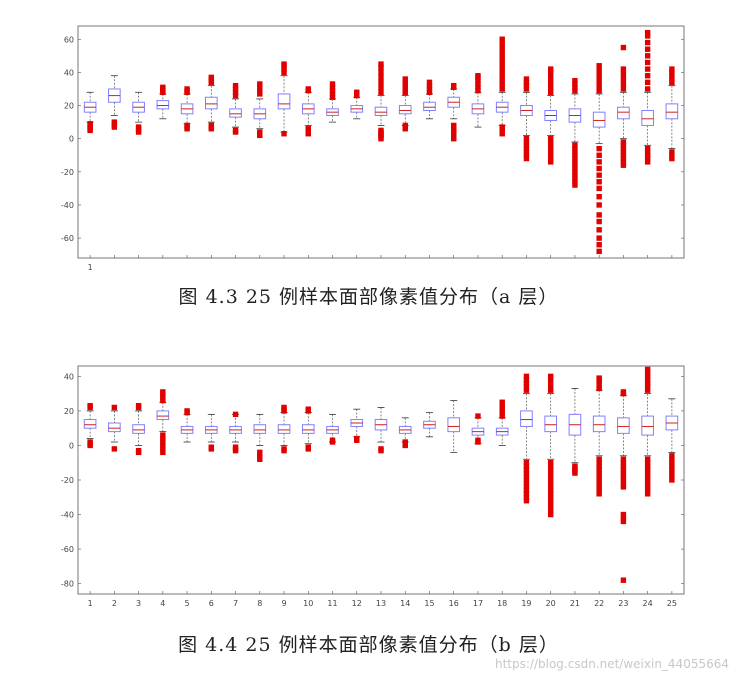  Describe the element at coordinates (672, 603) in the screenshot. I see `x-tick-label: 25` at that location.